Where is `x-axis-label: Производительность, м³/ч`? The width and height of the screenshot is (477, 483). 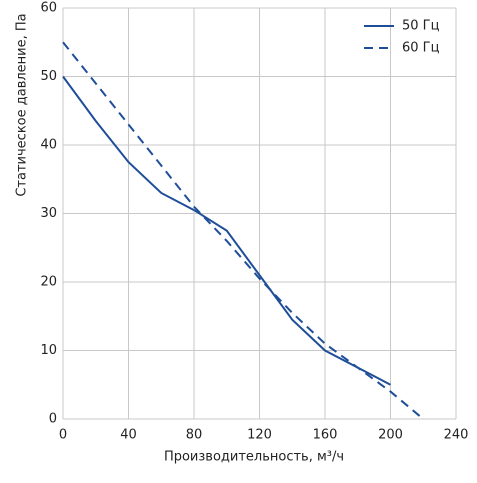 x-axis-label: Производительность, м³/ч is located at coordinates (254, 457).